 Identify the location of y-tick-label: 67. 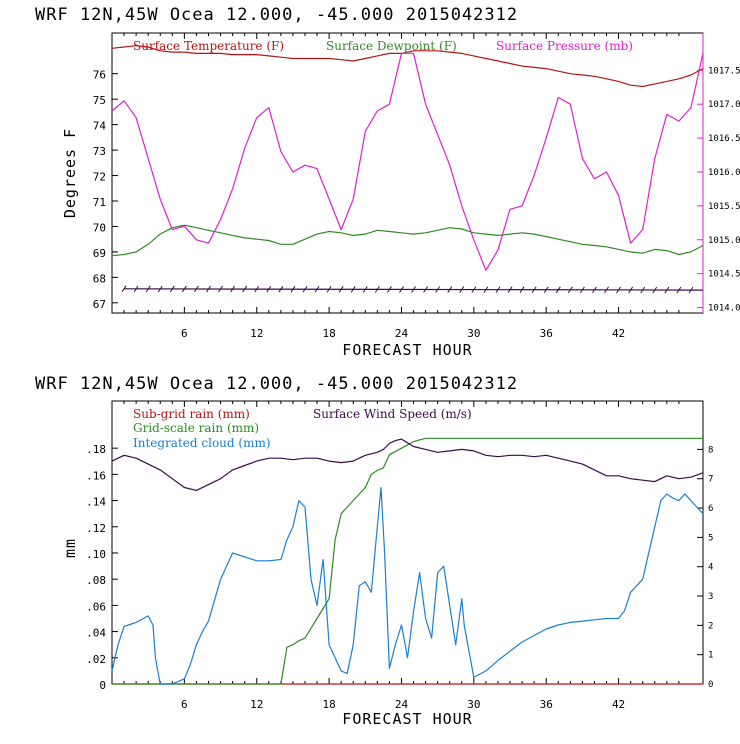
(99, 304).